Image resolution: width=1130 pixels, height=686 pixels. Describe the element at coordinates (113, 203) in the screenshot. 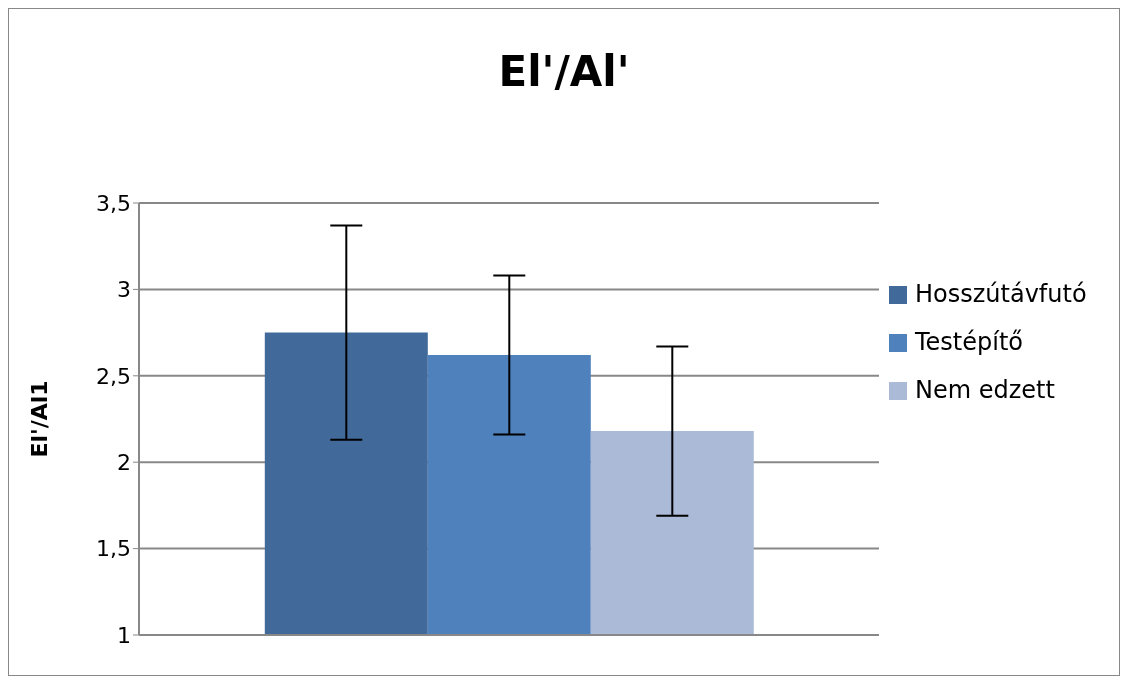

I see `y-tick-label: 3,5` at that location.